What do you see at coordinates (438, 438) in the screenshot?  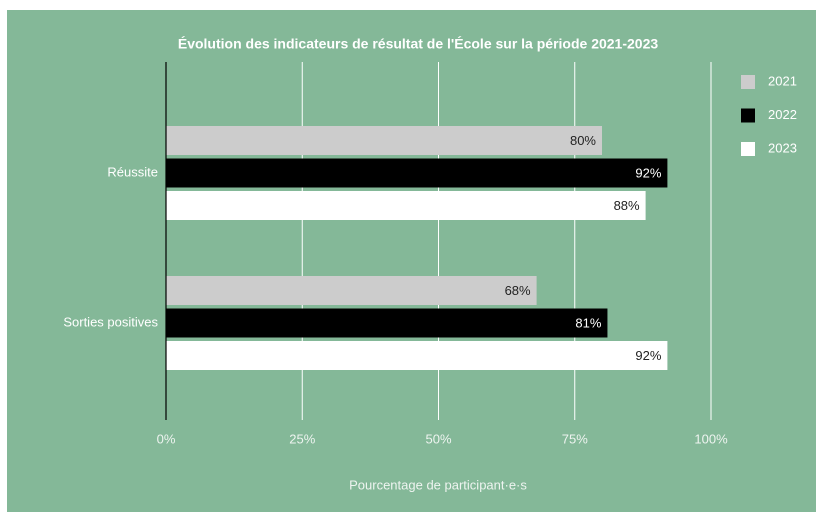 I see `x-tick-label: 50%` at bounding box center [438, 438].